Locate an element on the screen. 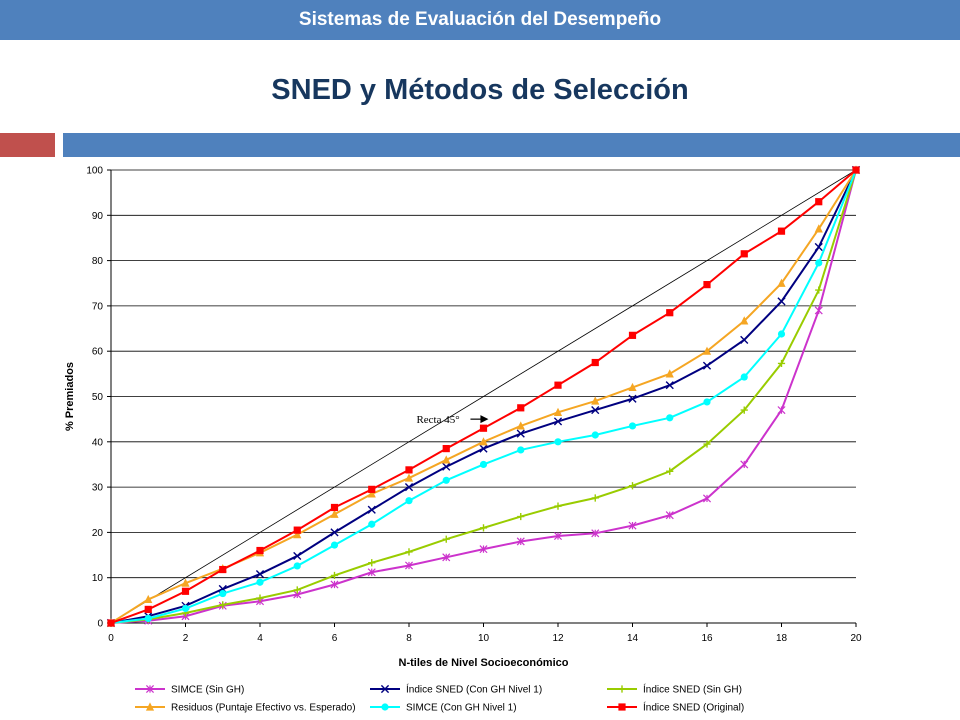 This screenshot has width=960, height=720. x-tick-label: 8 is located at coordinates (409, 638).